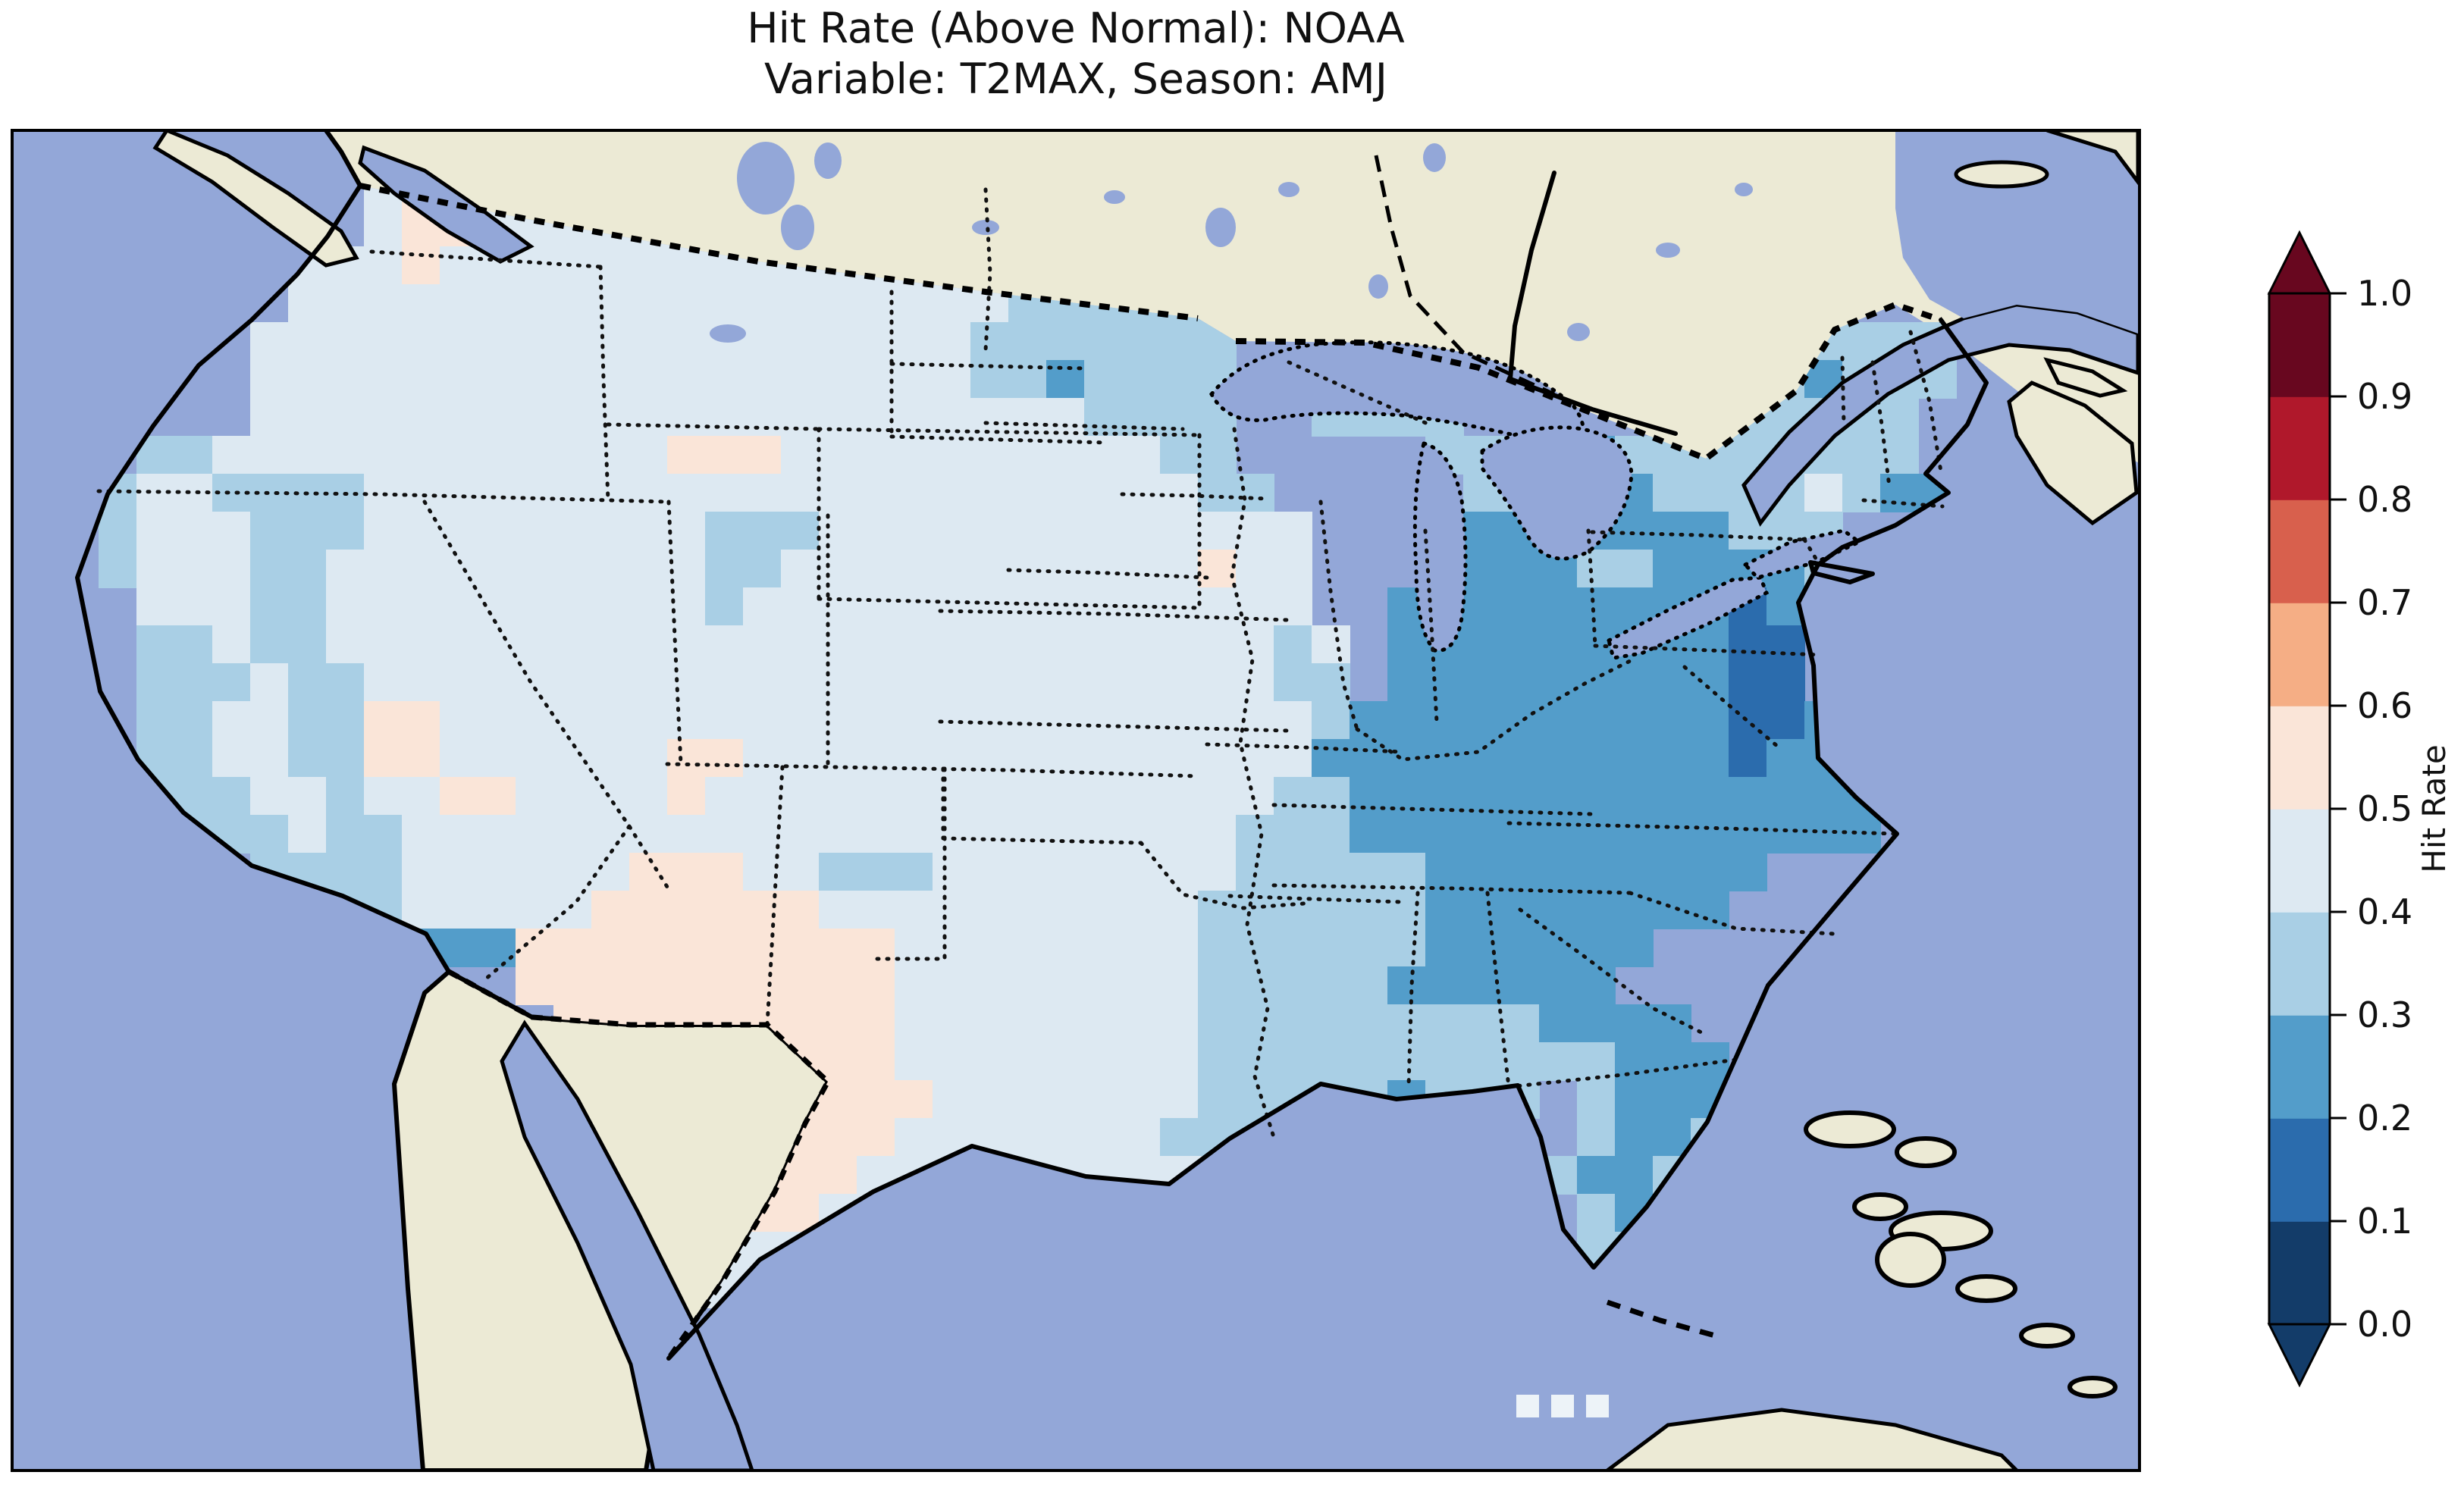  I want to click on colorbar-segment, so click(2300, 654).